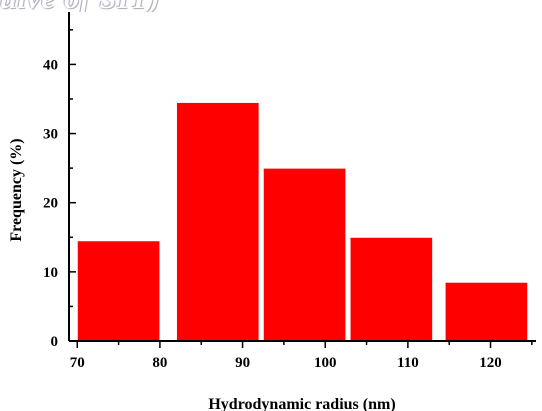  I want to click on x-tick-label: 70, so click(77, 363).